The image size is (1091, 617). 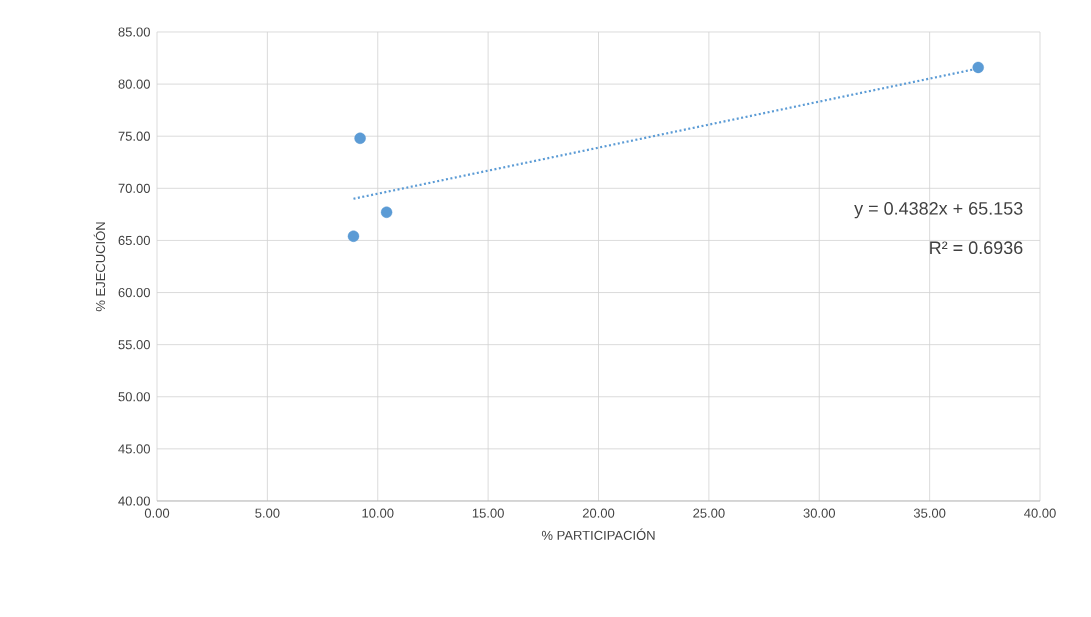 I want to click on y-tick-label: 65.00, so click(x=134, y=240).